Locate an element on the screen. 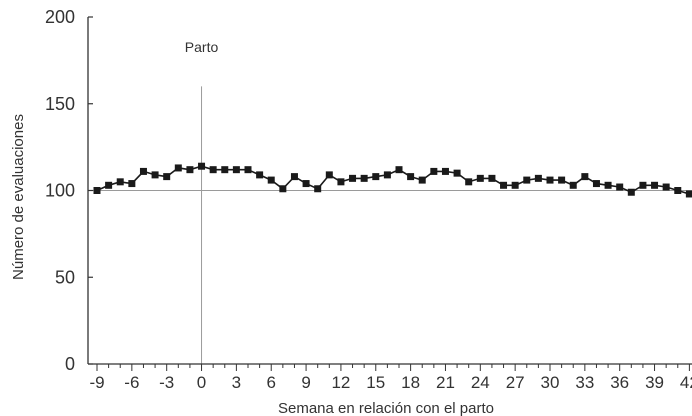  x-tick-label: 33 is located at coordinates (584, 382).